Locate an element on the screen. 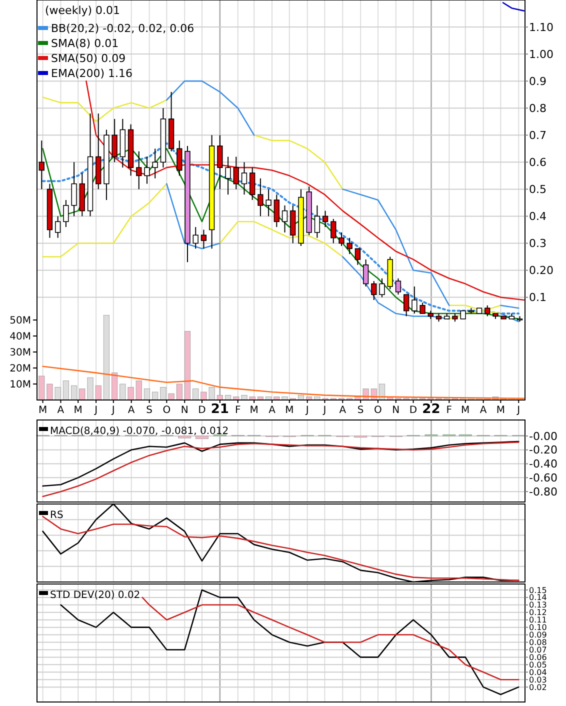 The image size is (566, 706). legend-label: SMA(8) 0.01 is located at coordinates (85, 43).